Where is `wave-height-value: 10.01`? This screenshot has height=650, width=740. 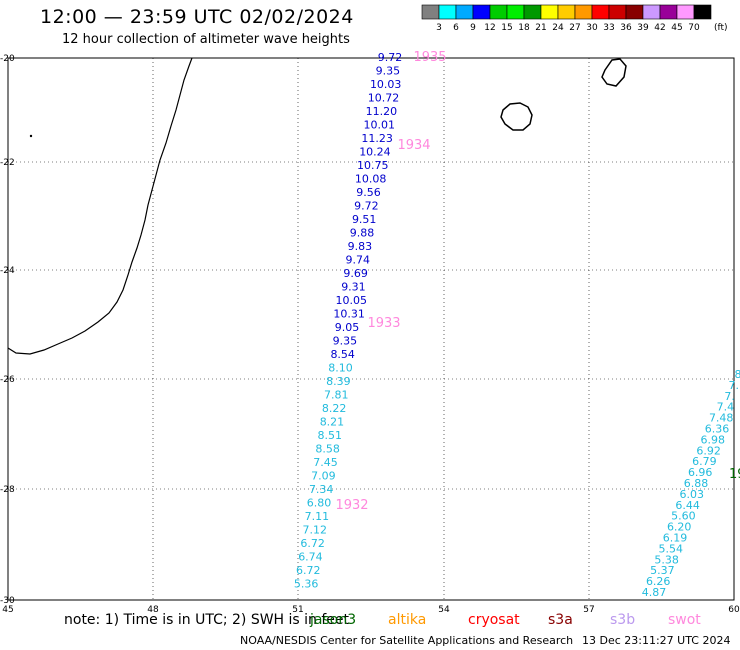
wave-height-value: 10.01 is located at coordinates (380, 125).